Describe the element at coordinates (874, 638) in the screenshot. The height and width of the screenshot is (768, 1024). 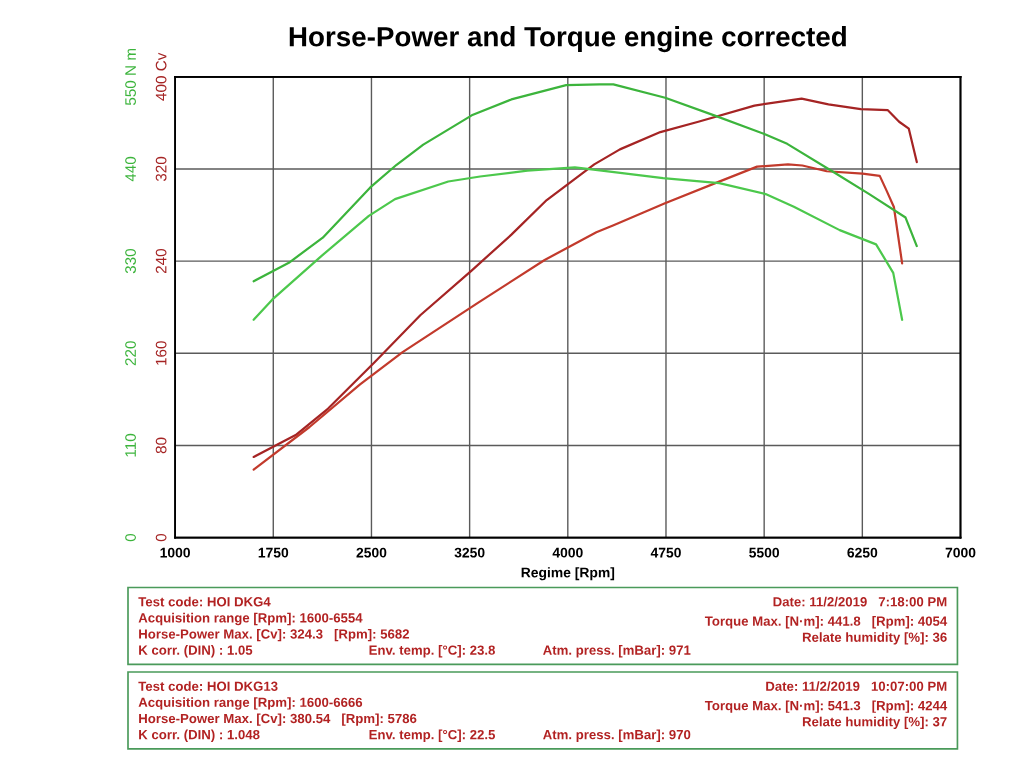
I see `text: Relate humidity [%]: 36` at that location.